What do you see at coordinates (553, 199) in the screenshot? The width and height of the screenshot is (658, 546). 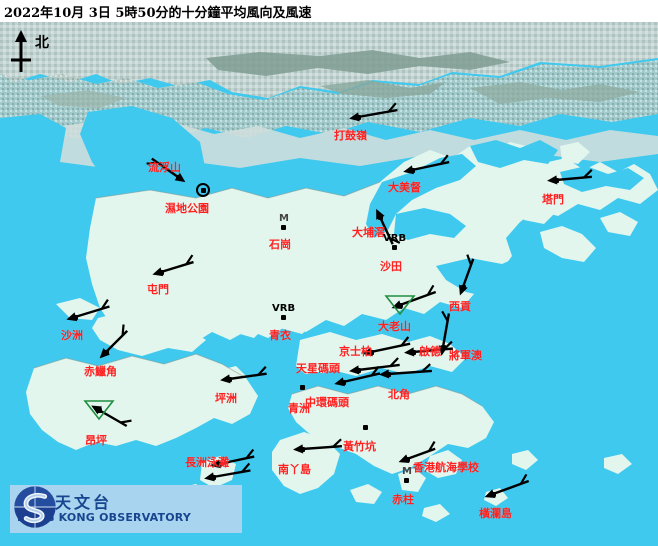 I see `station-label: 塔門` at bounding box center [553, 199].